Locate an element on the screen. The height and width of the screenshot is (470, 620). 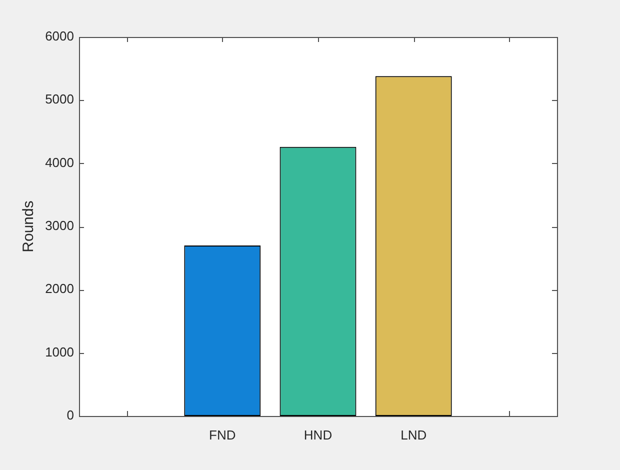
y-tick-label: 5000 is located at coordinates (59, 99).